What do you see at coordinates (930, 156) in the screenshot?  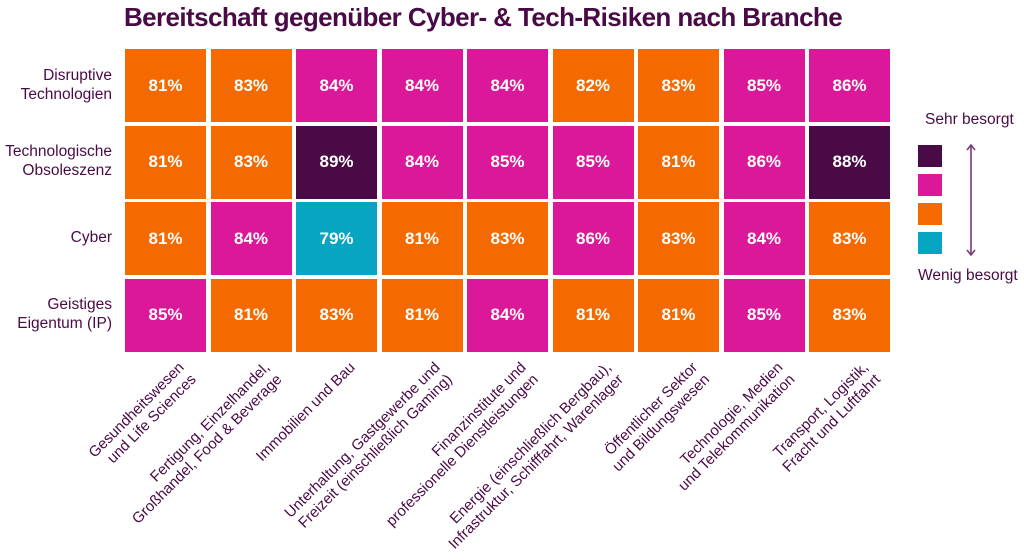 I see `legend-swatch-highest` at bounding box center [930, 156].